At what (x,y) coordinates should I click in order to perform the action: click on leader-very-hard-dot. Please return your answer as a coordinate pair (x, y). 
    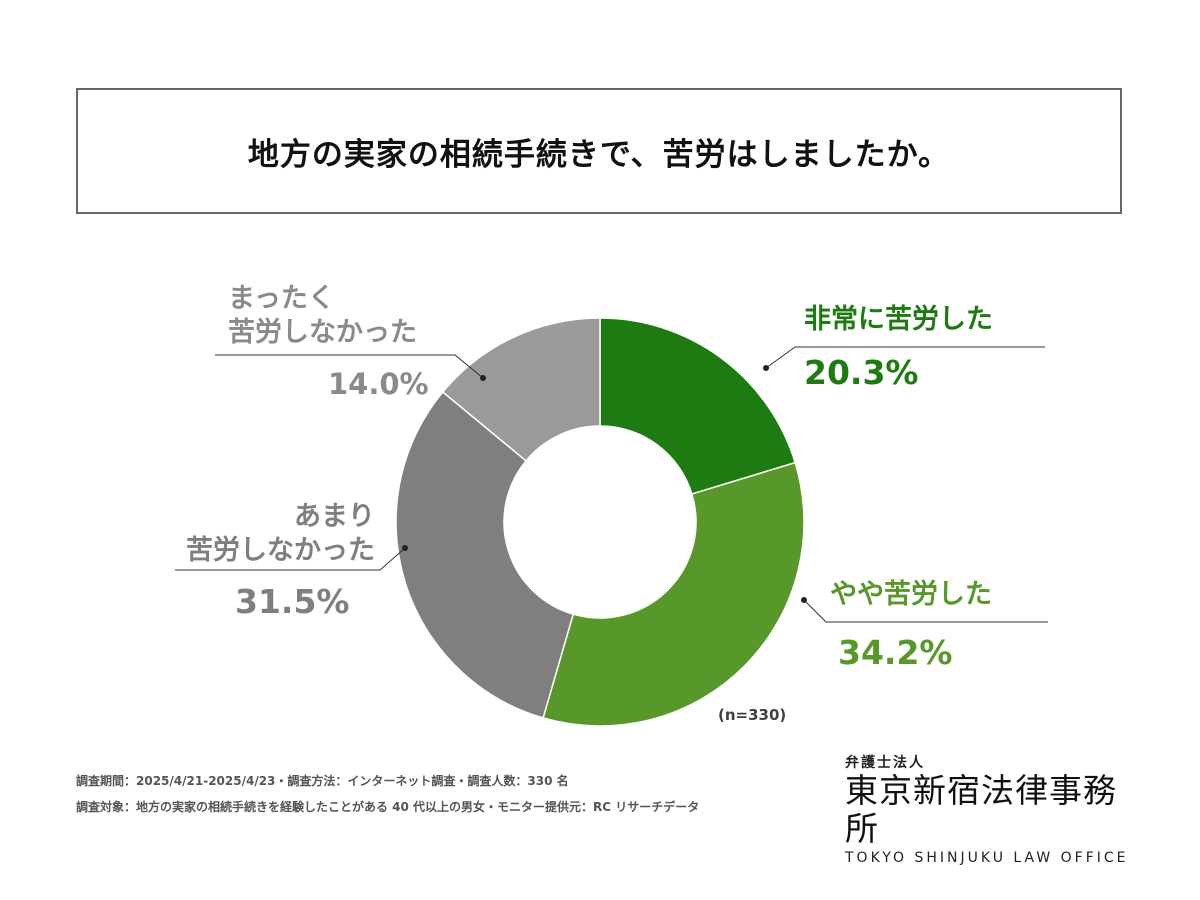
    Looking at the image, I should click on (766, 368).